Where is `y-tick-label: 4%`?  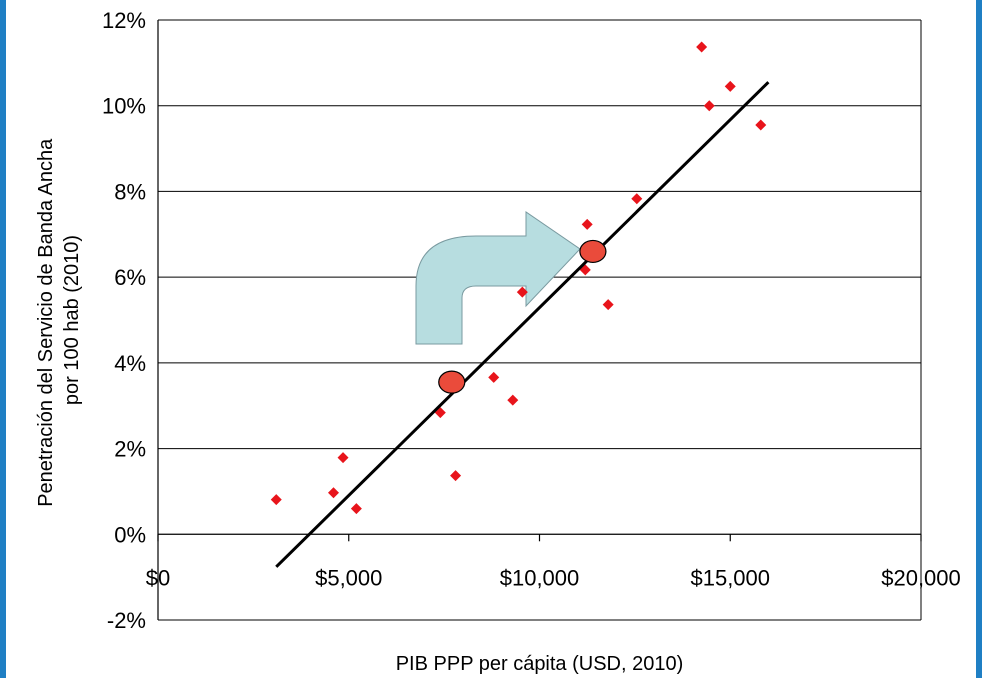 y-tick-label: 4% is located at coordinates (130, 363).